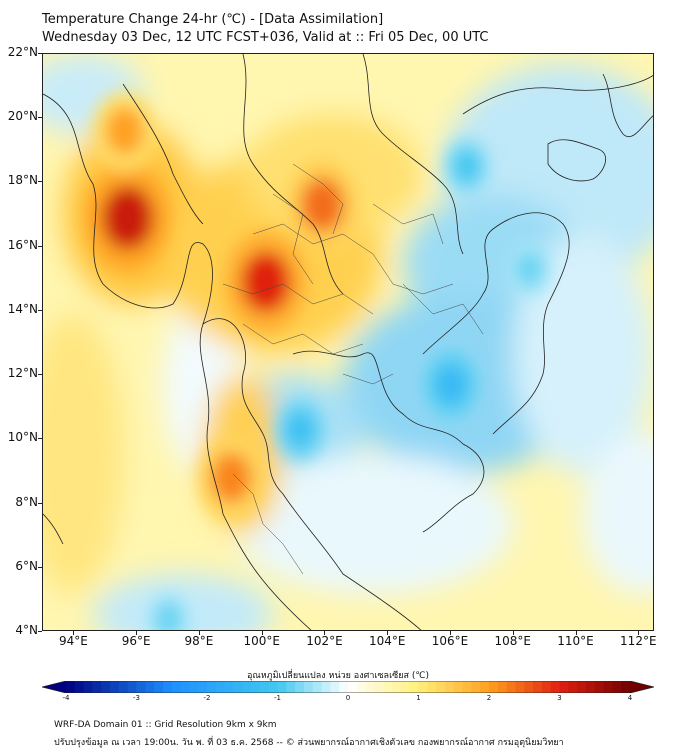  What do you see at coordinates (322, 205) in the screenshot?
I see `spot-northeast-laos-core` at bounding box center [322, 205].